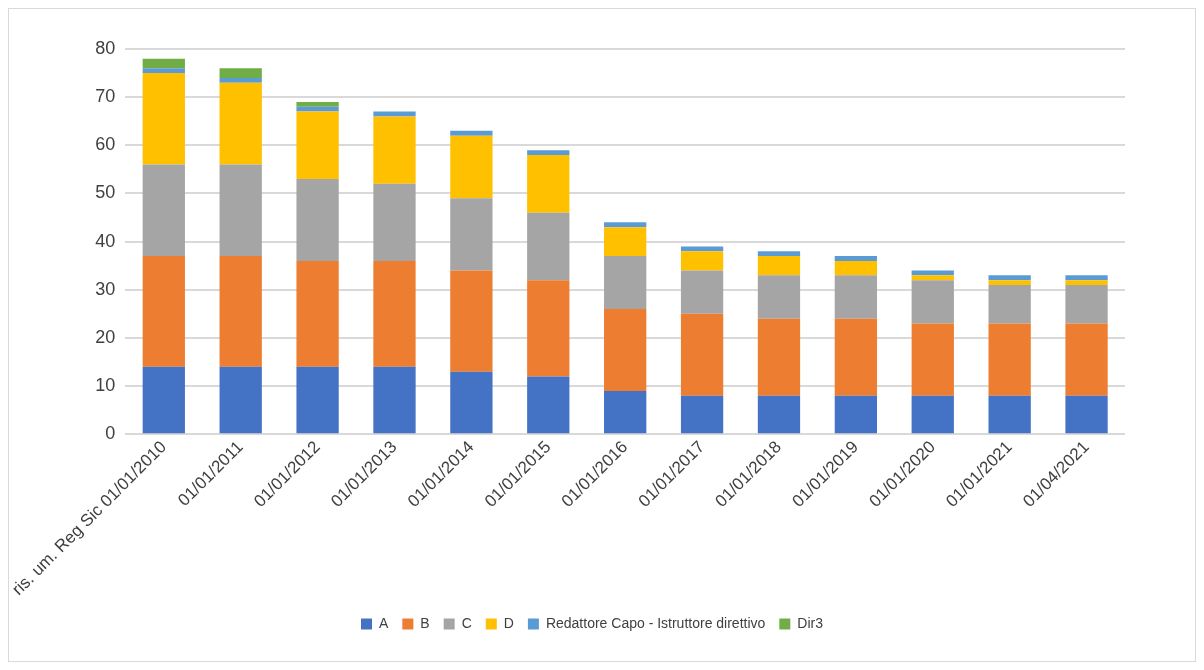 The image size is (1204, 670). I want to click on y-tick-label: 40, so click(105, 240).